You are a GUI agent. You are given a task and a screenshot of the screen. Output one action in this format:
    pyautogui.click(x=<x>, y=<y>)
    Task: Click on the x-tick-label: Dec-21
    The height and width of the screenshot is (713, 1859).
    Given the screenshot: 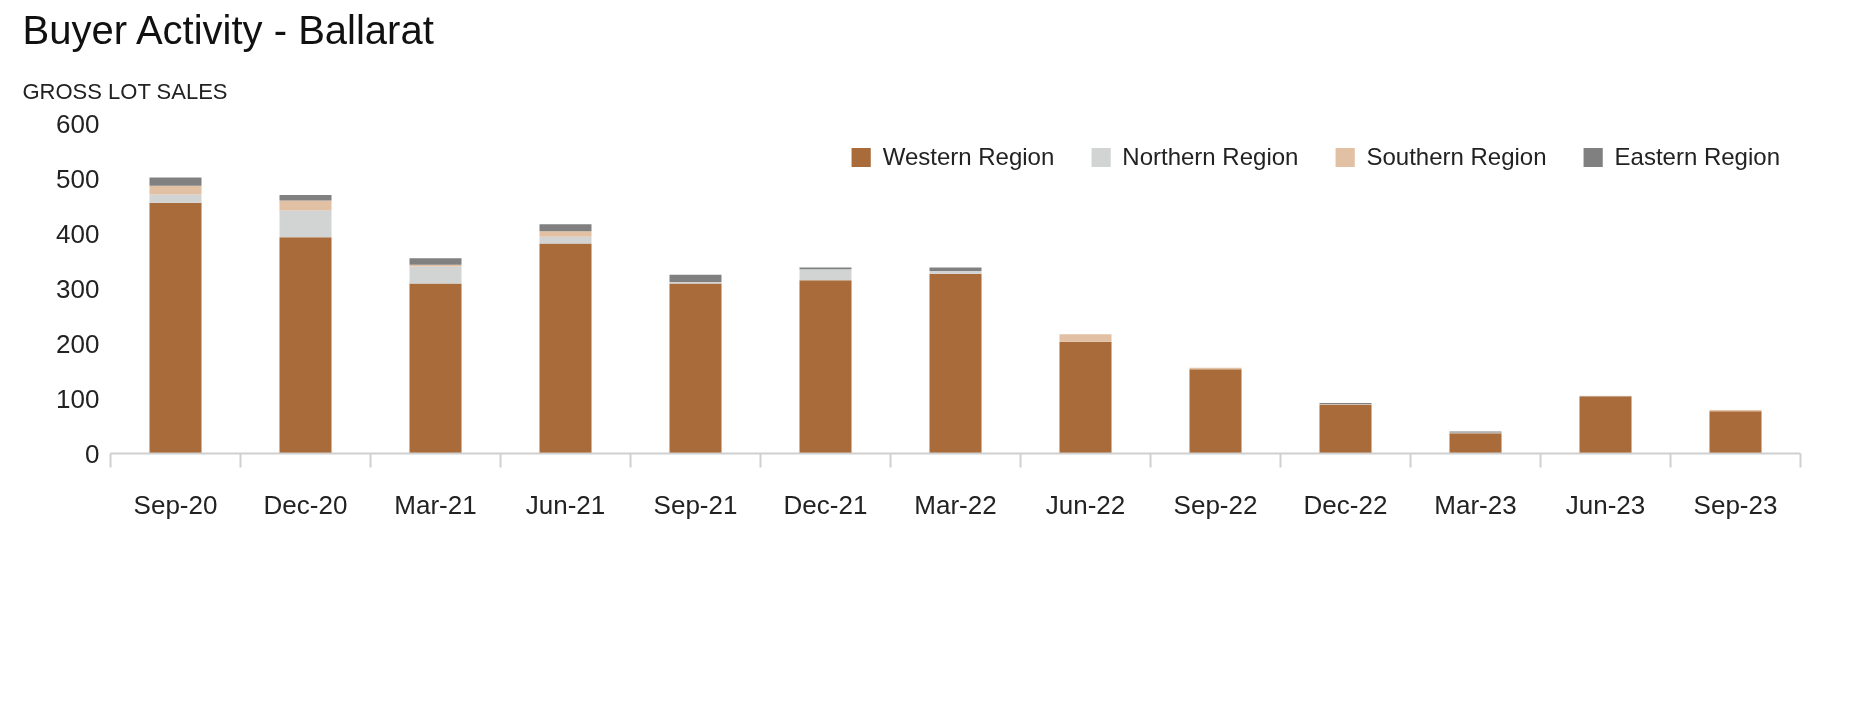 What is the action you would take?
    pyautogui.click(x=825, y=504)
    